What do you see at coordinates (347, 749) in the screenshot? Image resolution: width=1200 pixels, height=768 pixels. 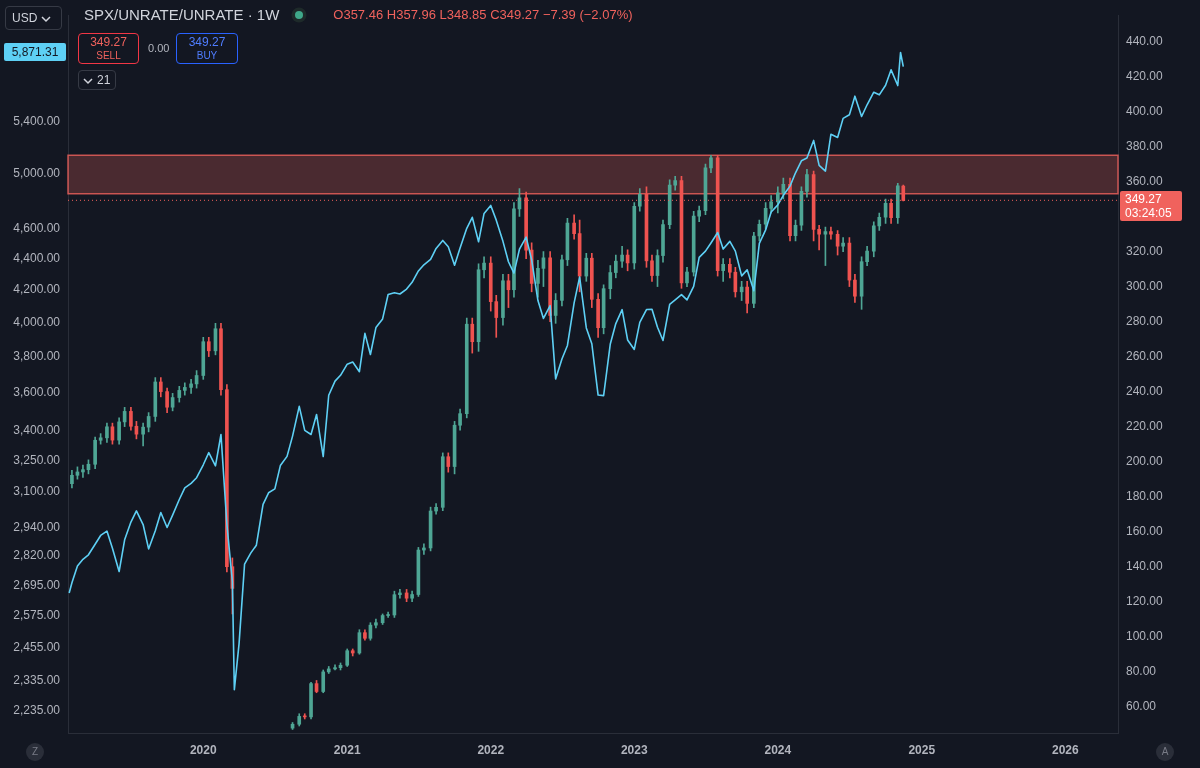 I see `x-tick-label: 2021` at bounding box center [347, 749].